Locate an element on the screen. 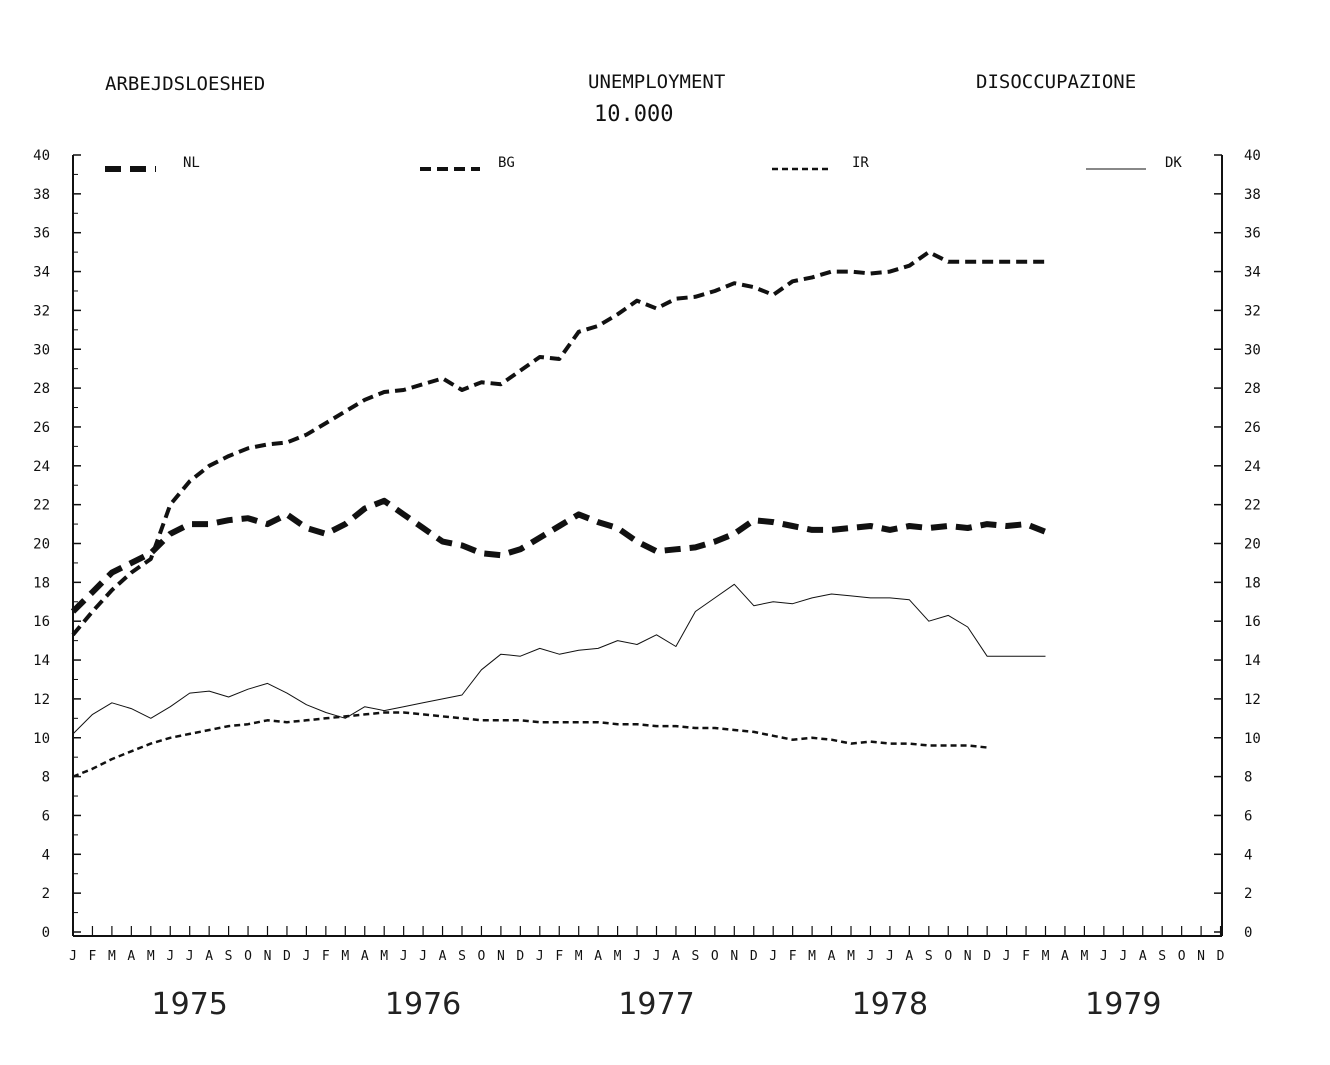 The image size is (1330, 1065). legend-label-dk: DK is located at coordinates (1173, 163).